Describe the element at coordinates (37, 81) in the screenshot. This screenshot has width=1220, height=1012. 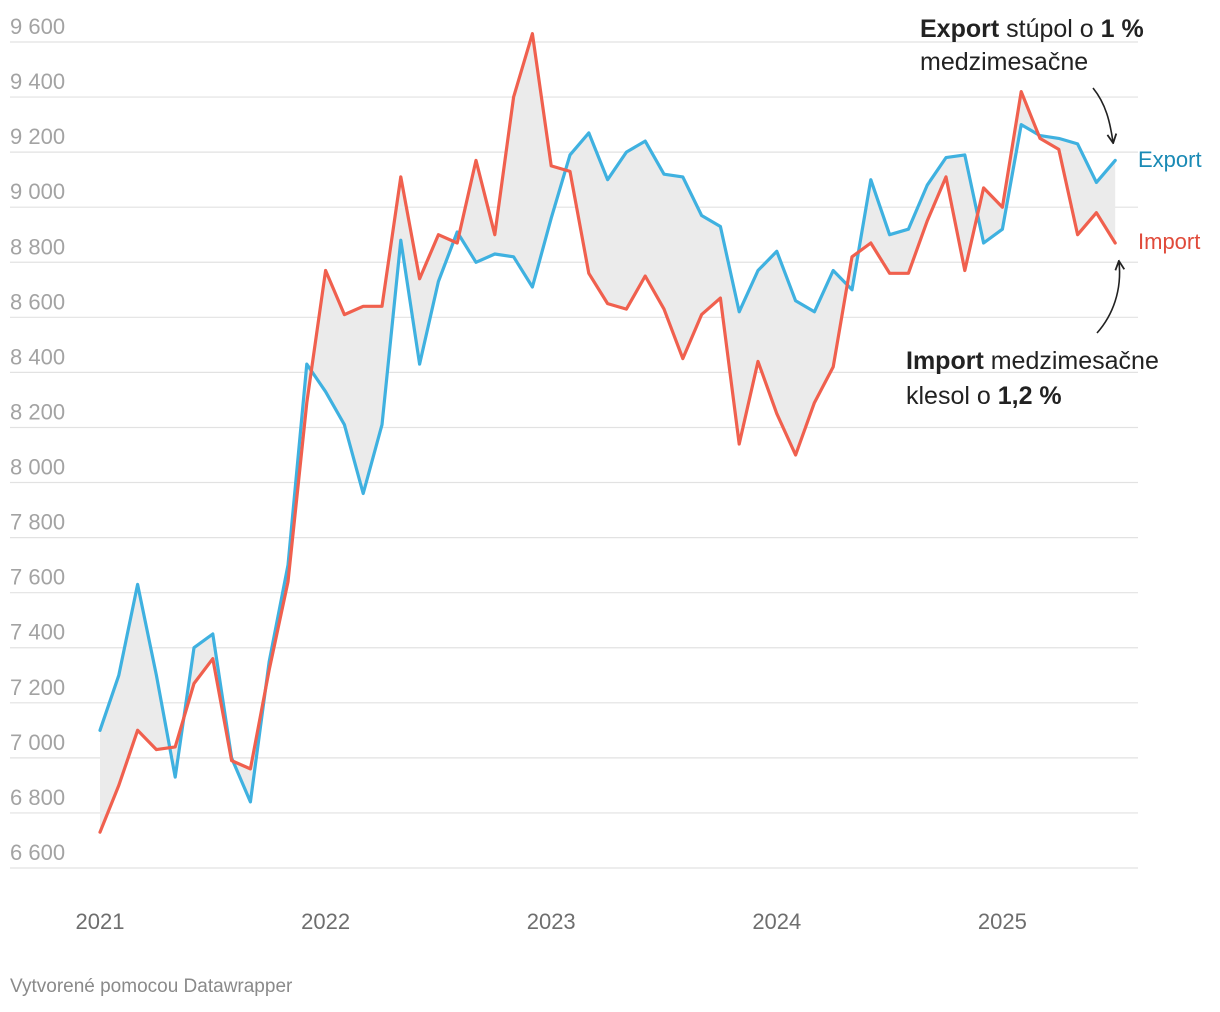
I see `y-tick-label: 9 400` at that location.